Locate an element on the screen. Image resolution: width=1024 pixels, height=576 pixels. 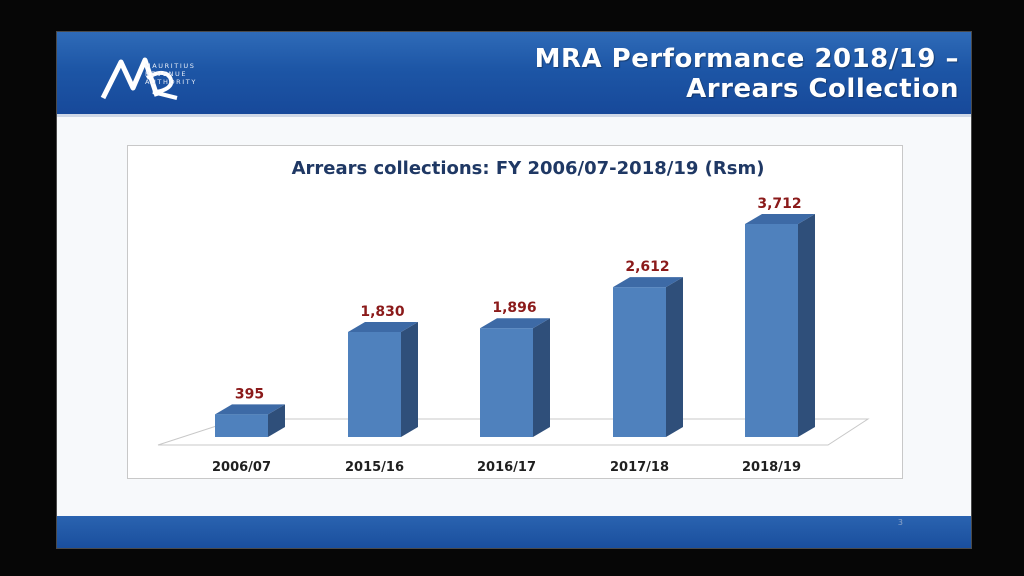
value-label-2016/17: 1,896 is located at coordinates (514, 308).